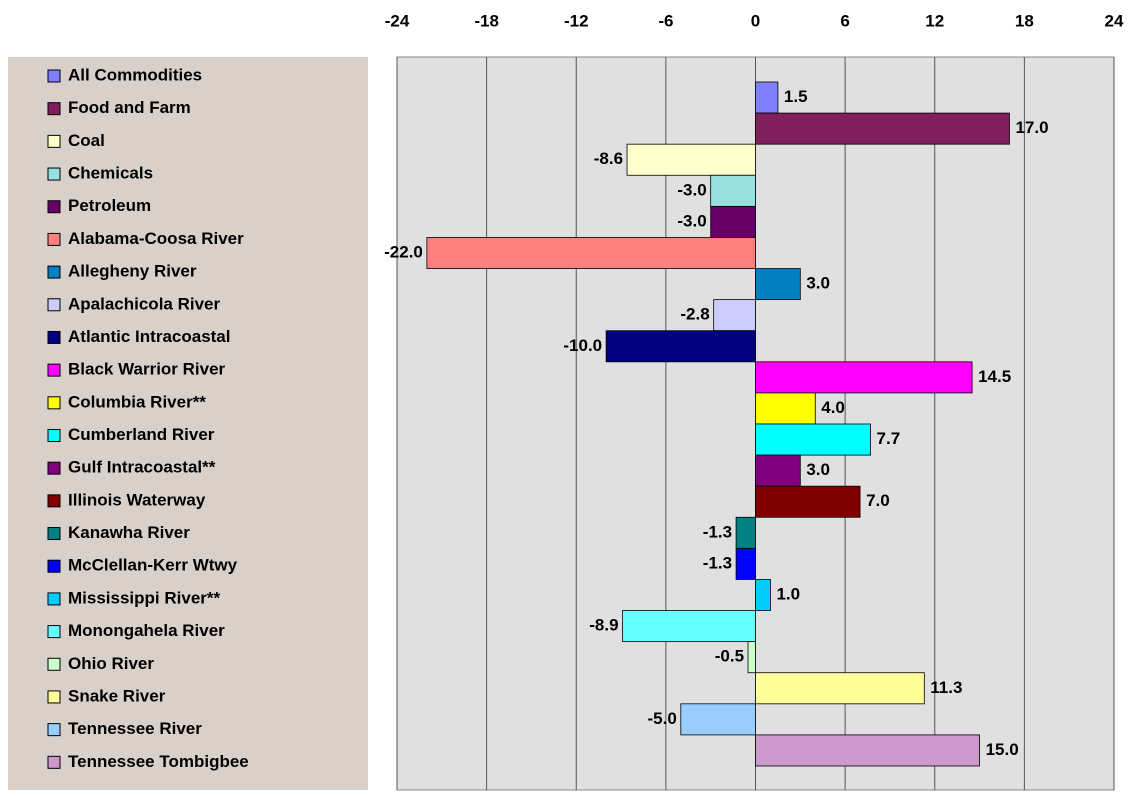 This screenshot has width=1135, height=796. What do you see at coordinates (576, 20) in the screenshot?
I see `x-tick-label: -12` at bounding box center [576, 20].